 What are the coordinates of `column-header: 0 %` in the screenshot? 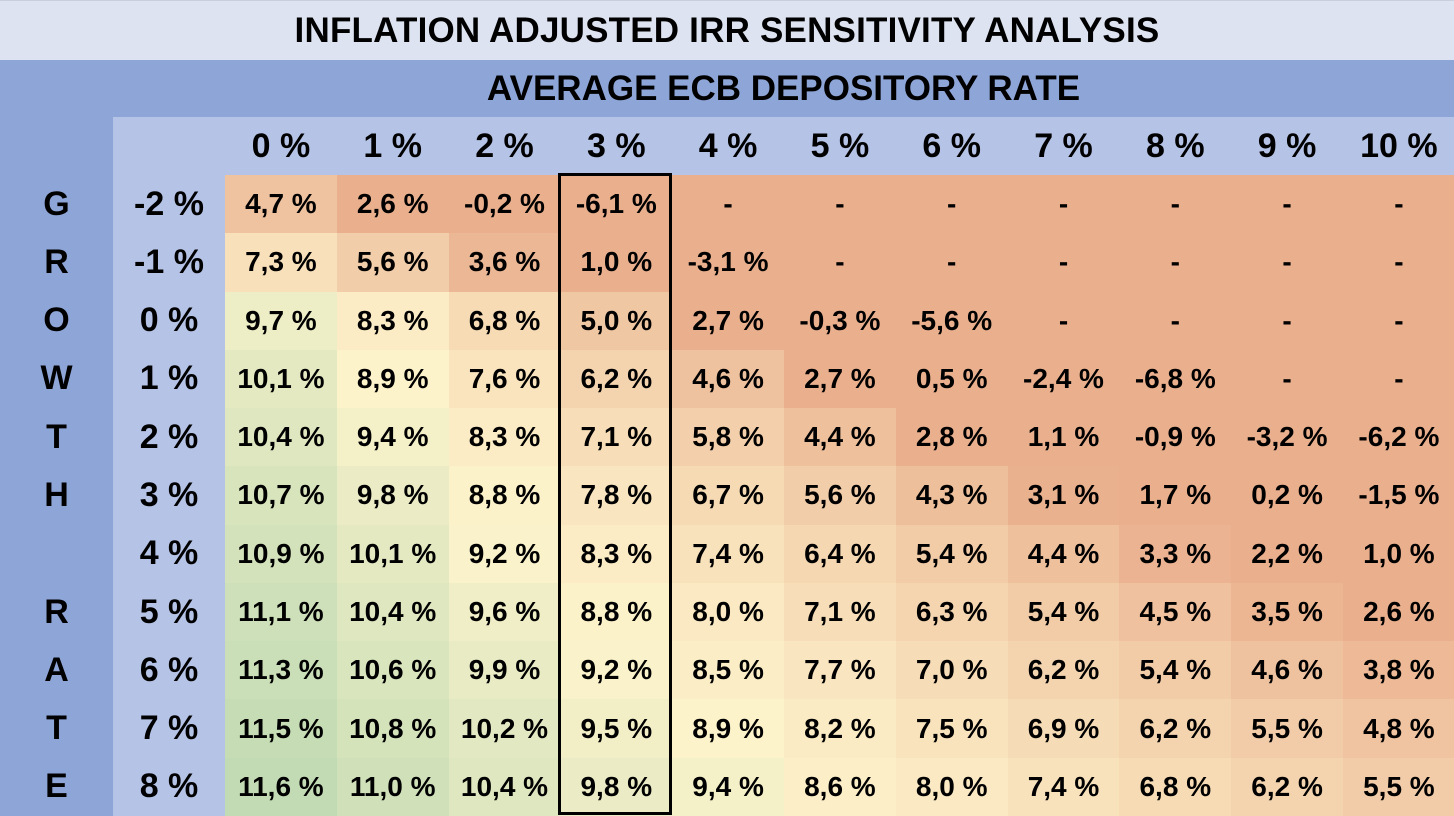 It's located at (281, 145).